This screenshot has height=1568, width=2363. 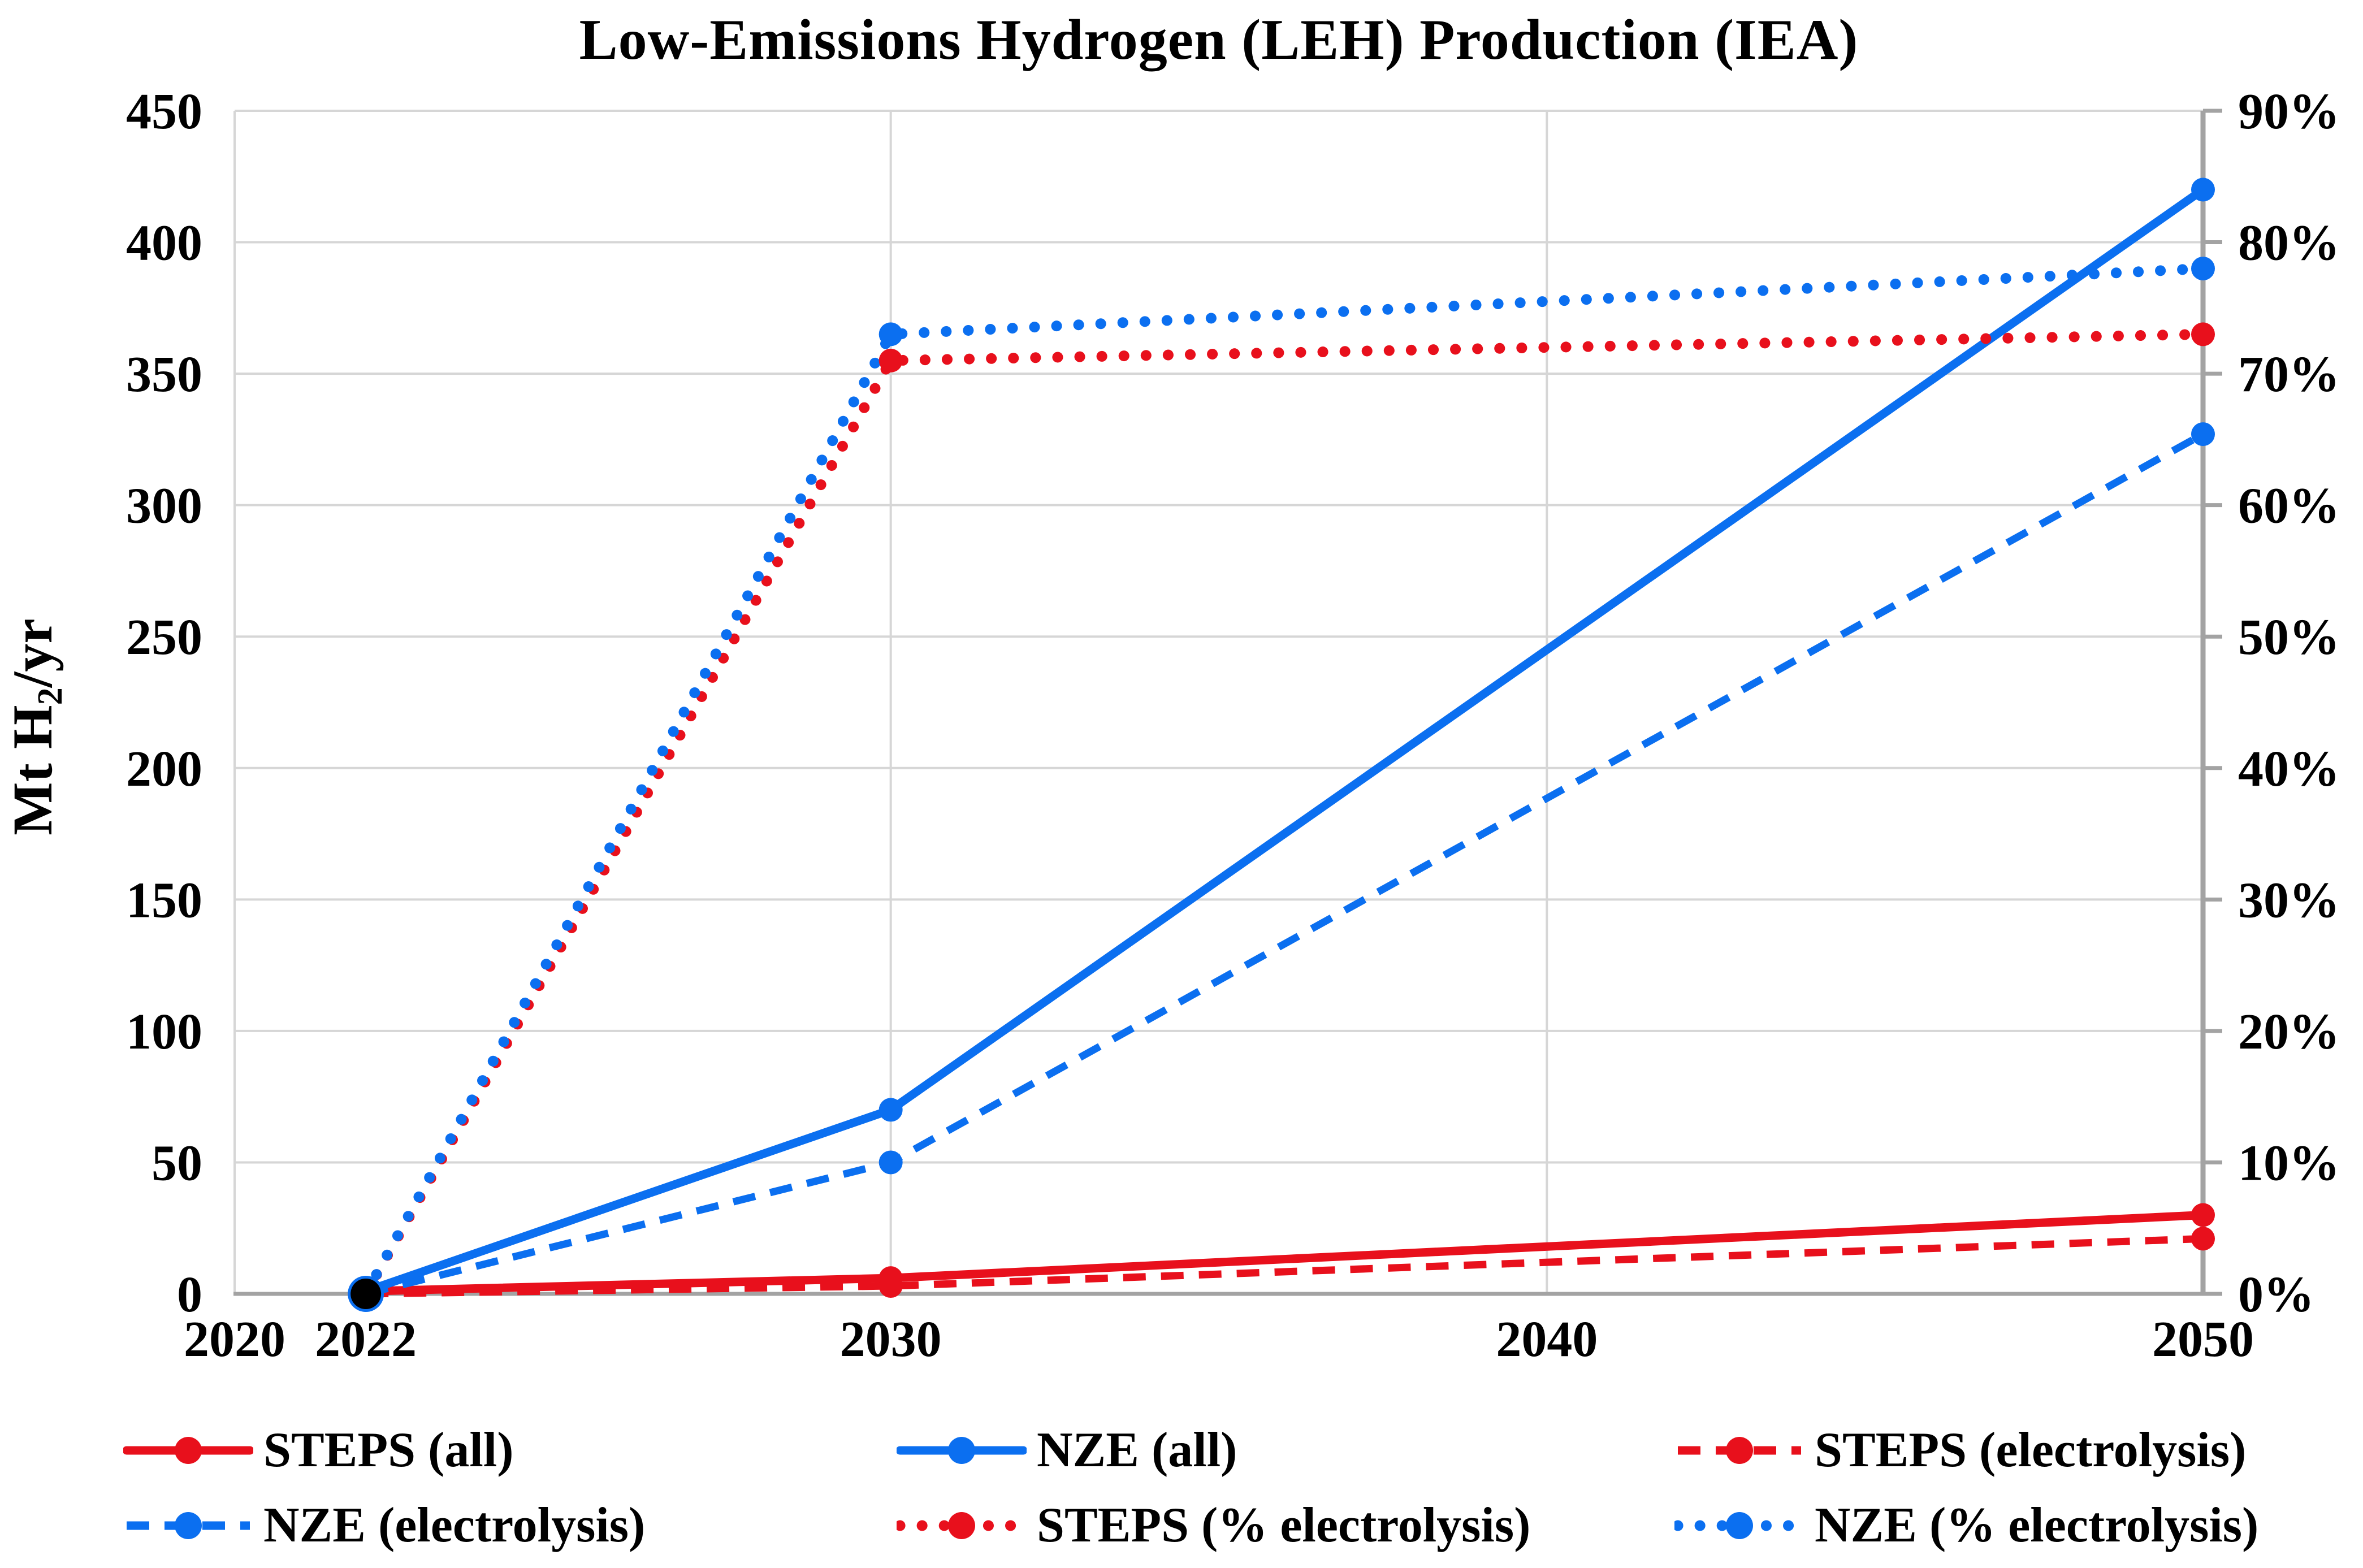 I want to click on legend-item-nze-electrolysis: NZE (% electrolysis), so click(x=1966, y=1526).